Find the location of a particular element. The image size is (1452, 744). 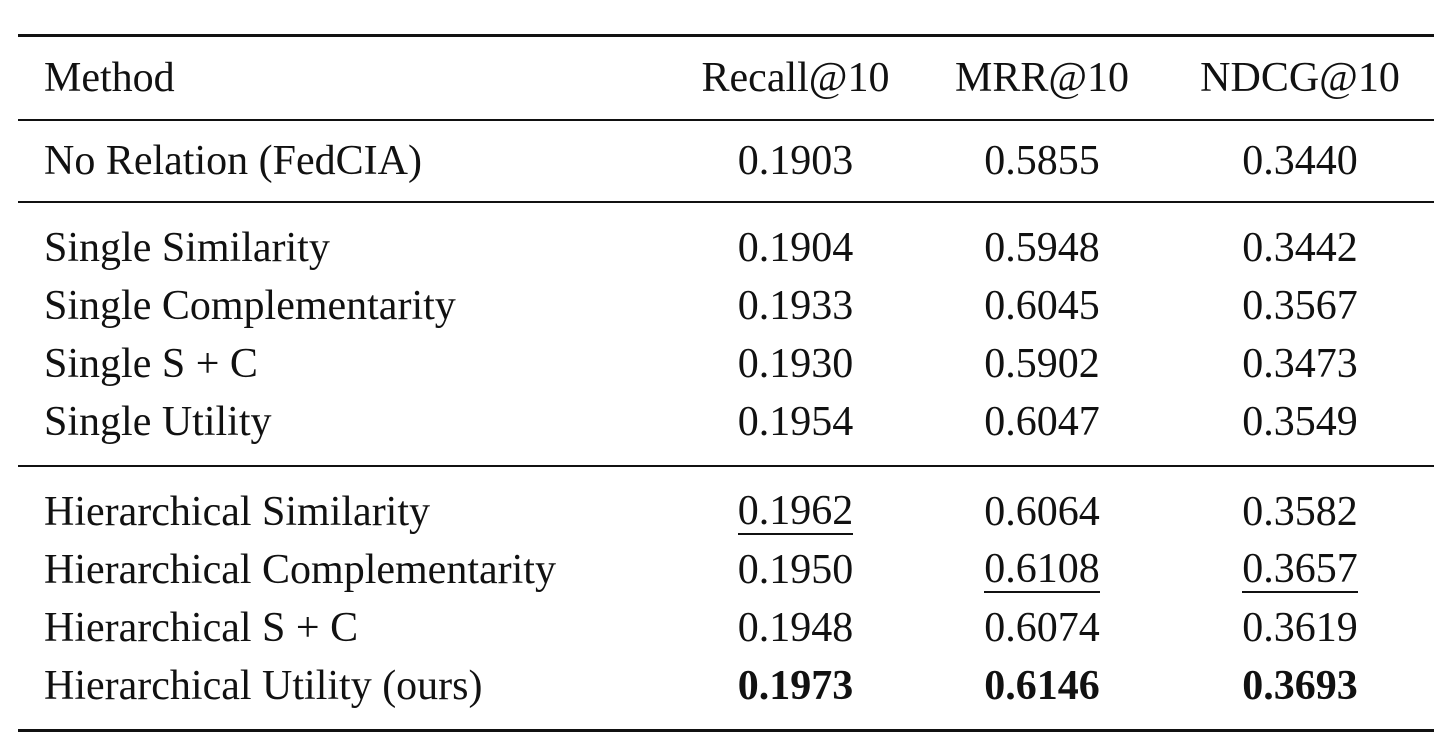

recall-value: 0.1903 is located at coordinates (795, 161).